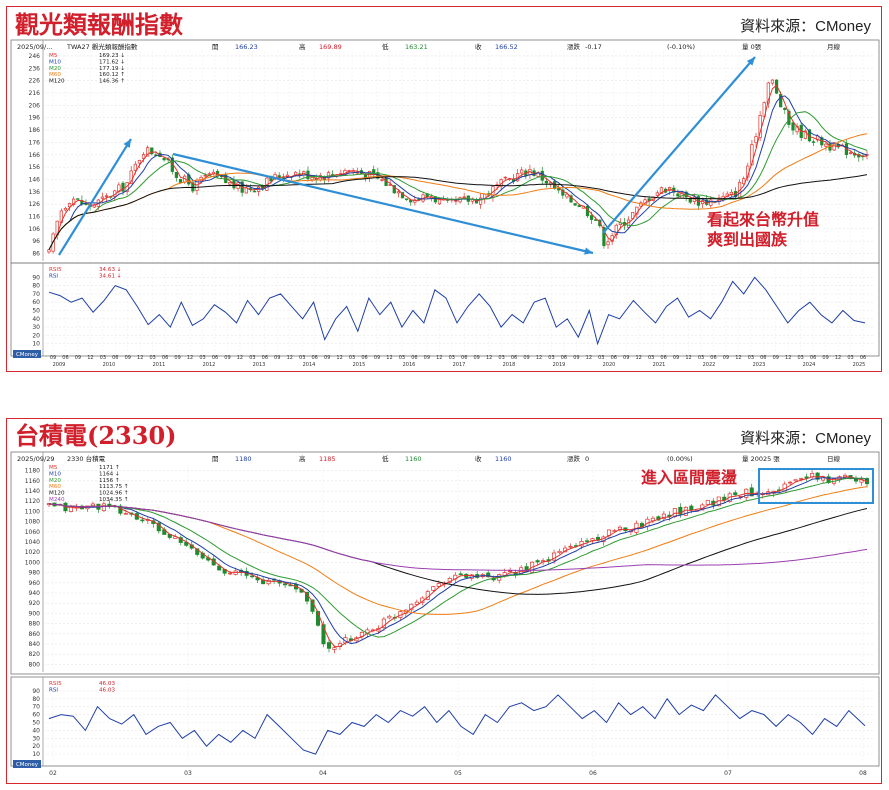 The height and width of the screenshot is (790, 889). I want to click on price-tick-label: 86, so click(36, 254).